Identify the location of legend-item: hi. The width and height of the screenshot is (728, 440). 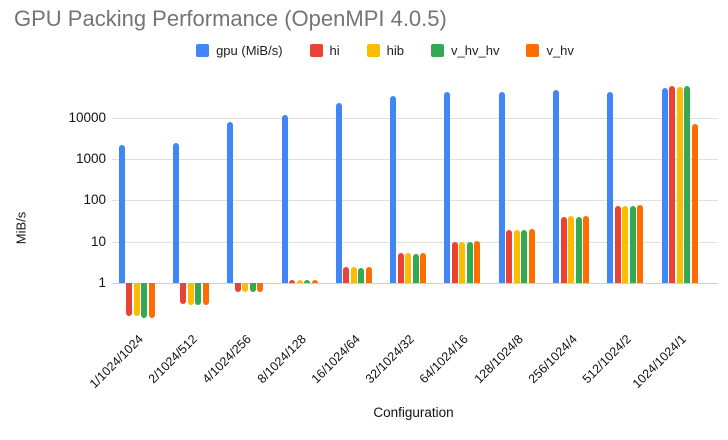
(324, 50).